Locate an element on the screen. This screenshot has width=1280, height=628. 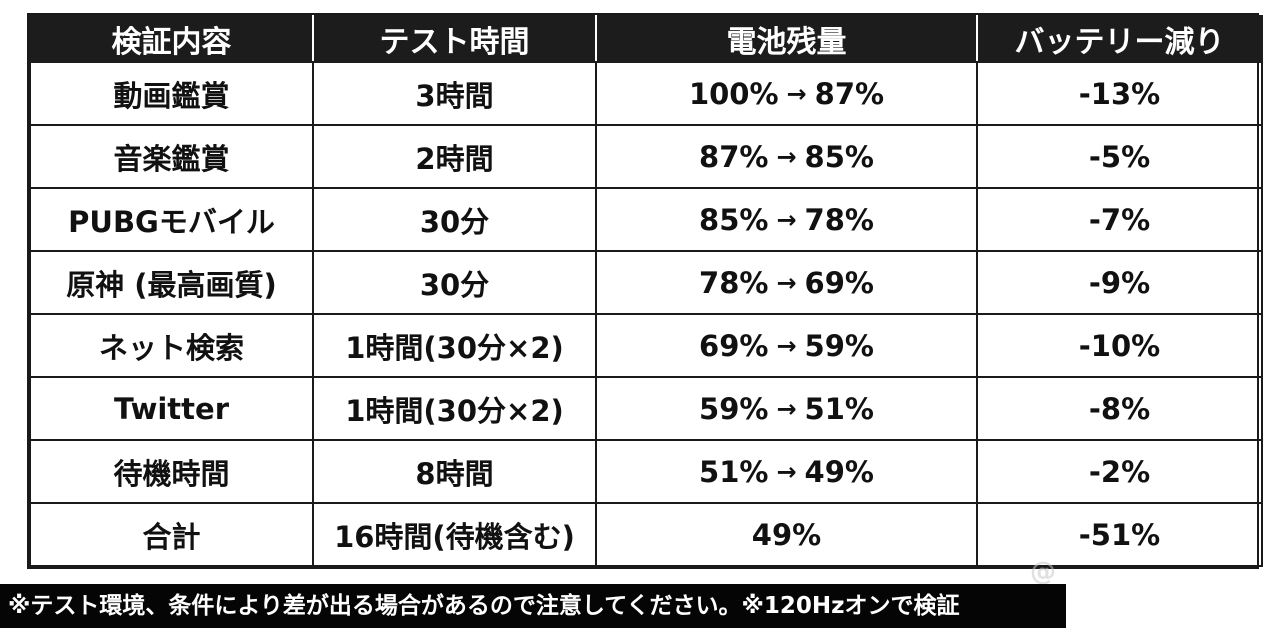
cell-battery-drain: -10% is located at coordinates (1119, 345).